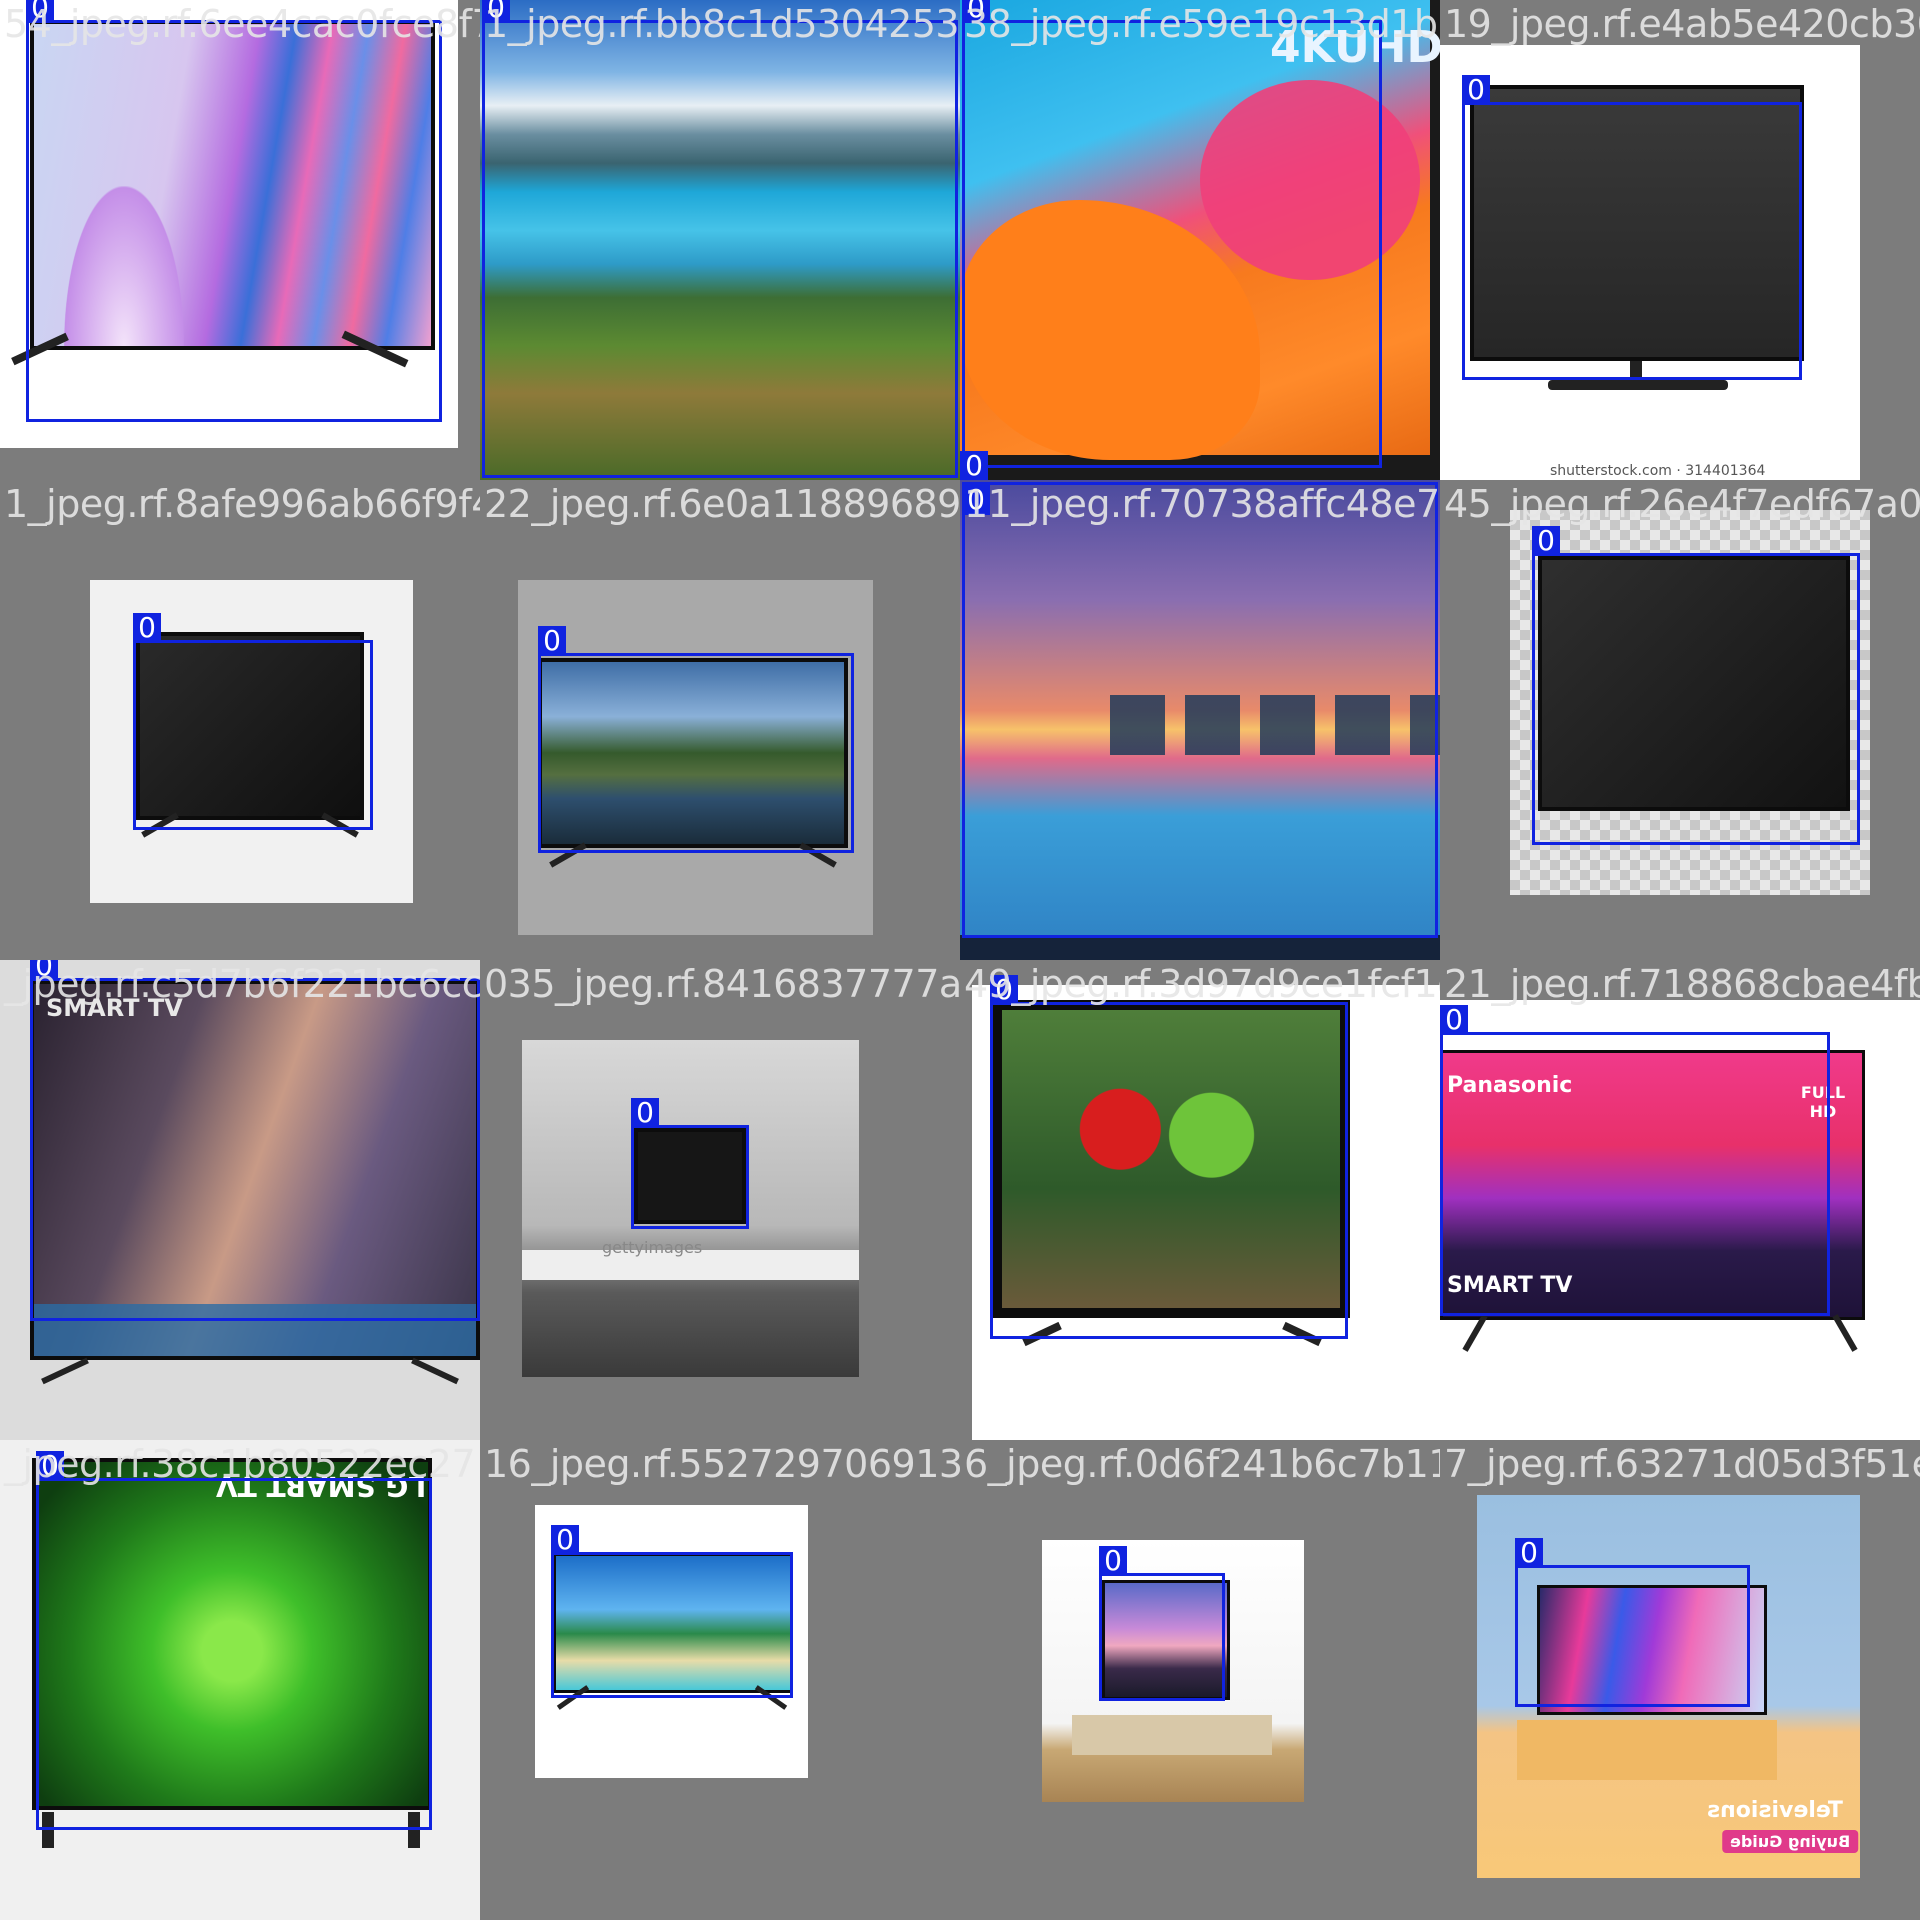  Describe the element at coordinates (1682, 1464) in the screenshot. I see `filename-label: 7_jpeg.rf.63271d05d3f51eb7d1` at that location.